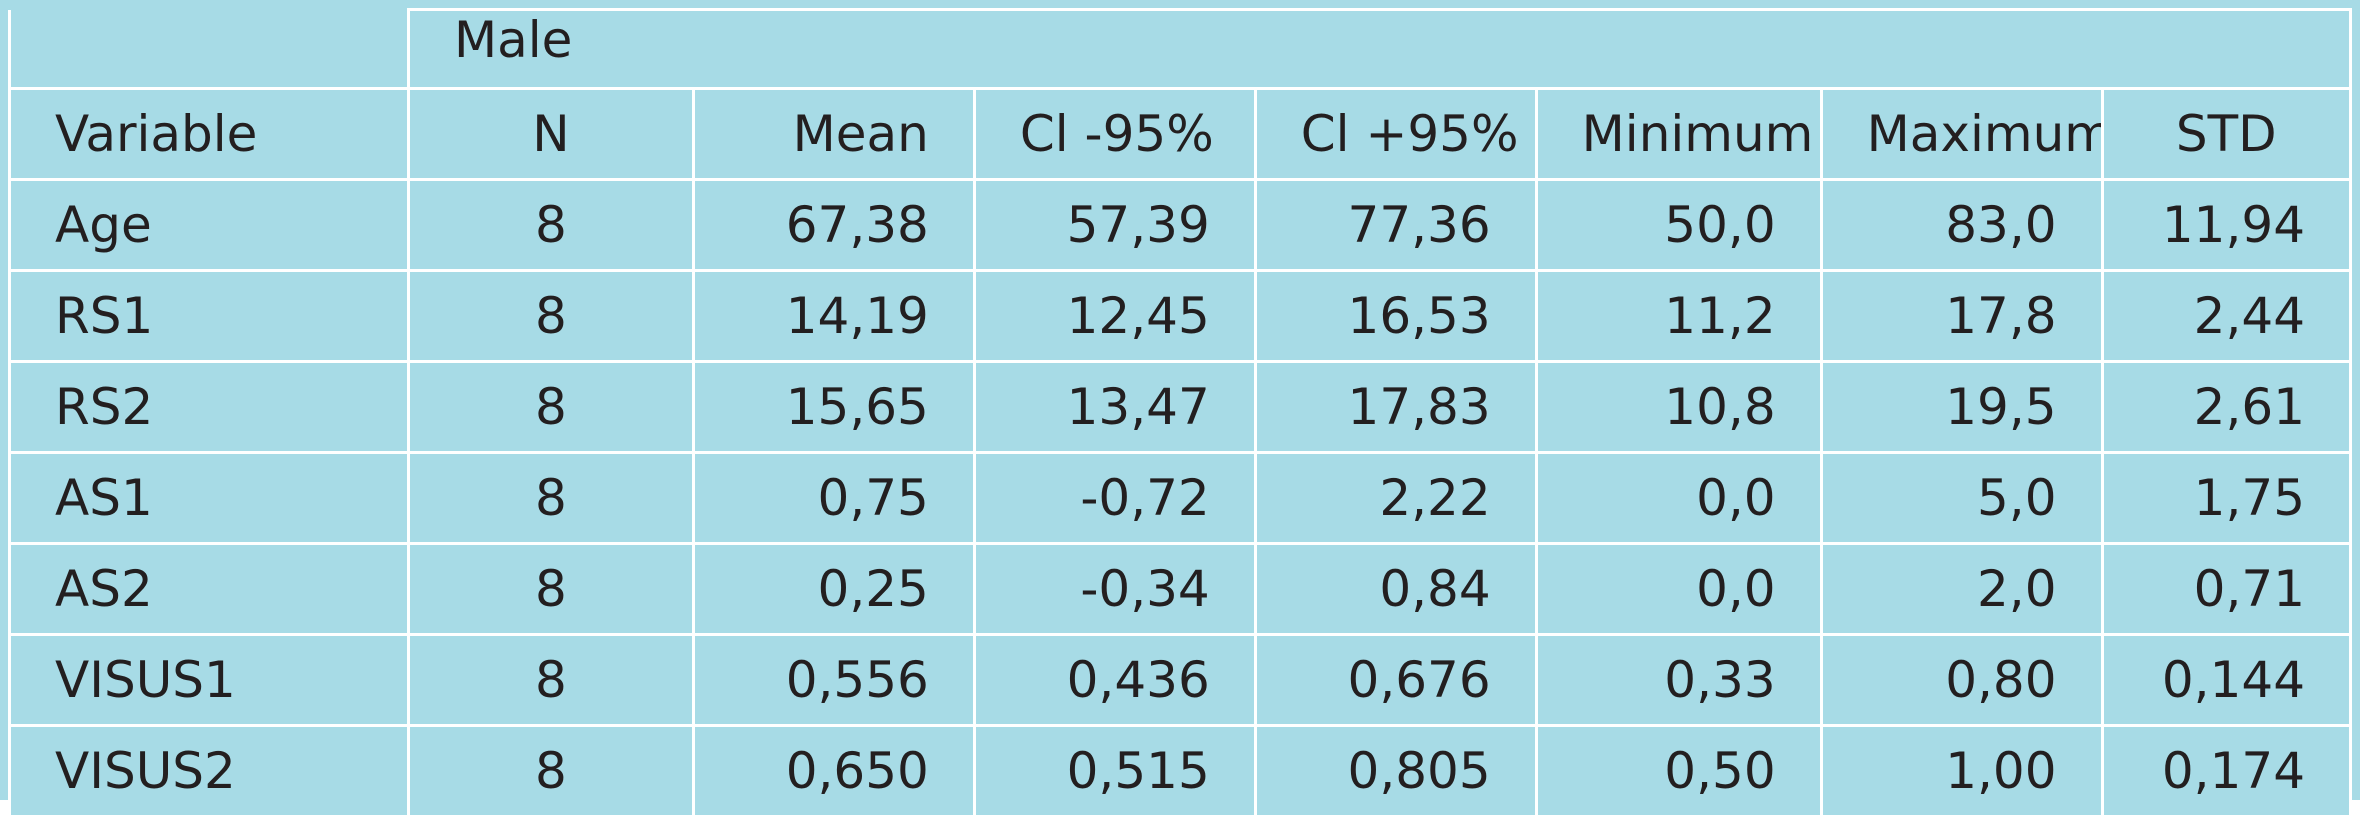 This screenshot has height=818, width=2360. I want to click on header-n: N, so click(550, 134).